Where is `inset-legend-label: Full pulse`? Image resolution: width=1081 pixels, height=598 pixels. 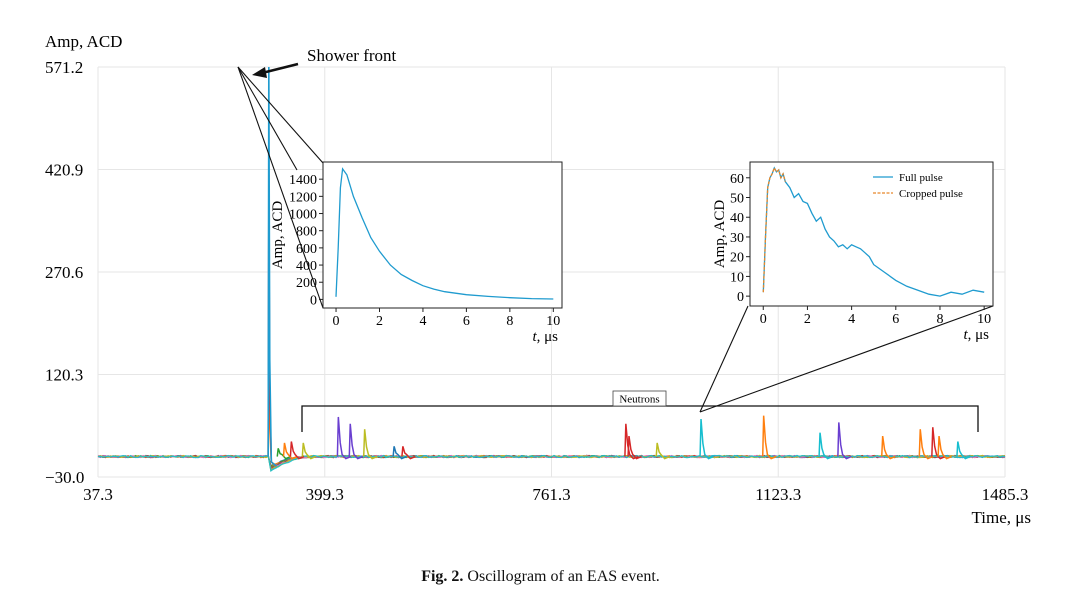
inset-legend-label: Full pulse is located at coordinates (921, 178).